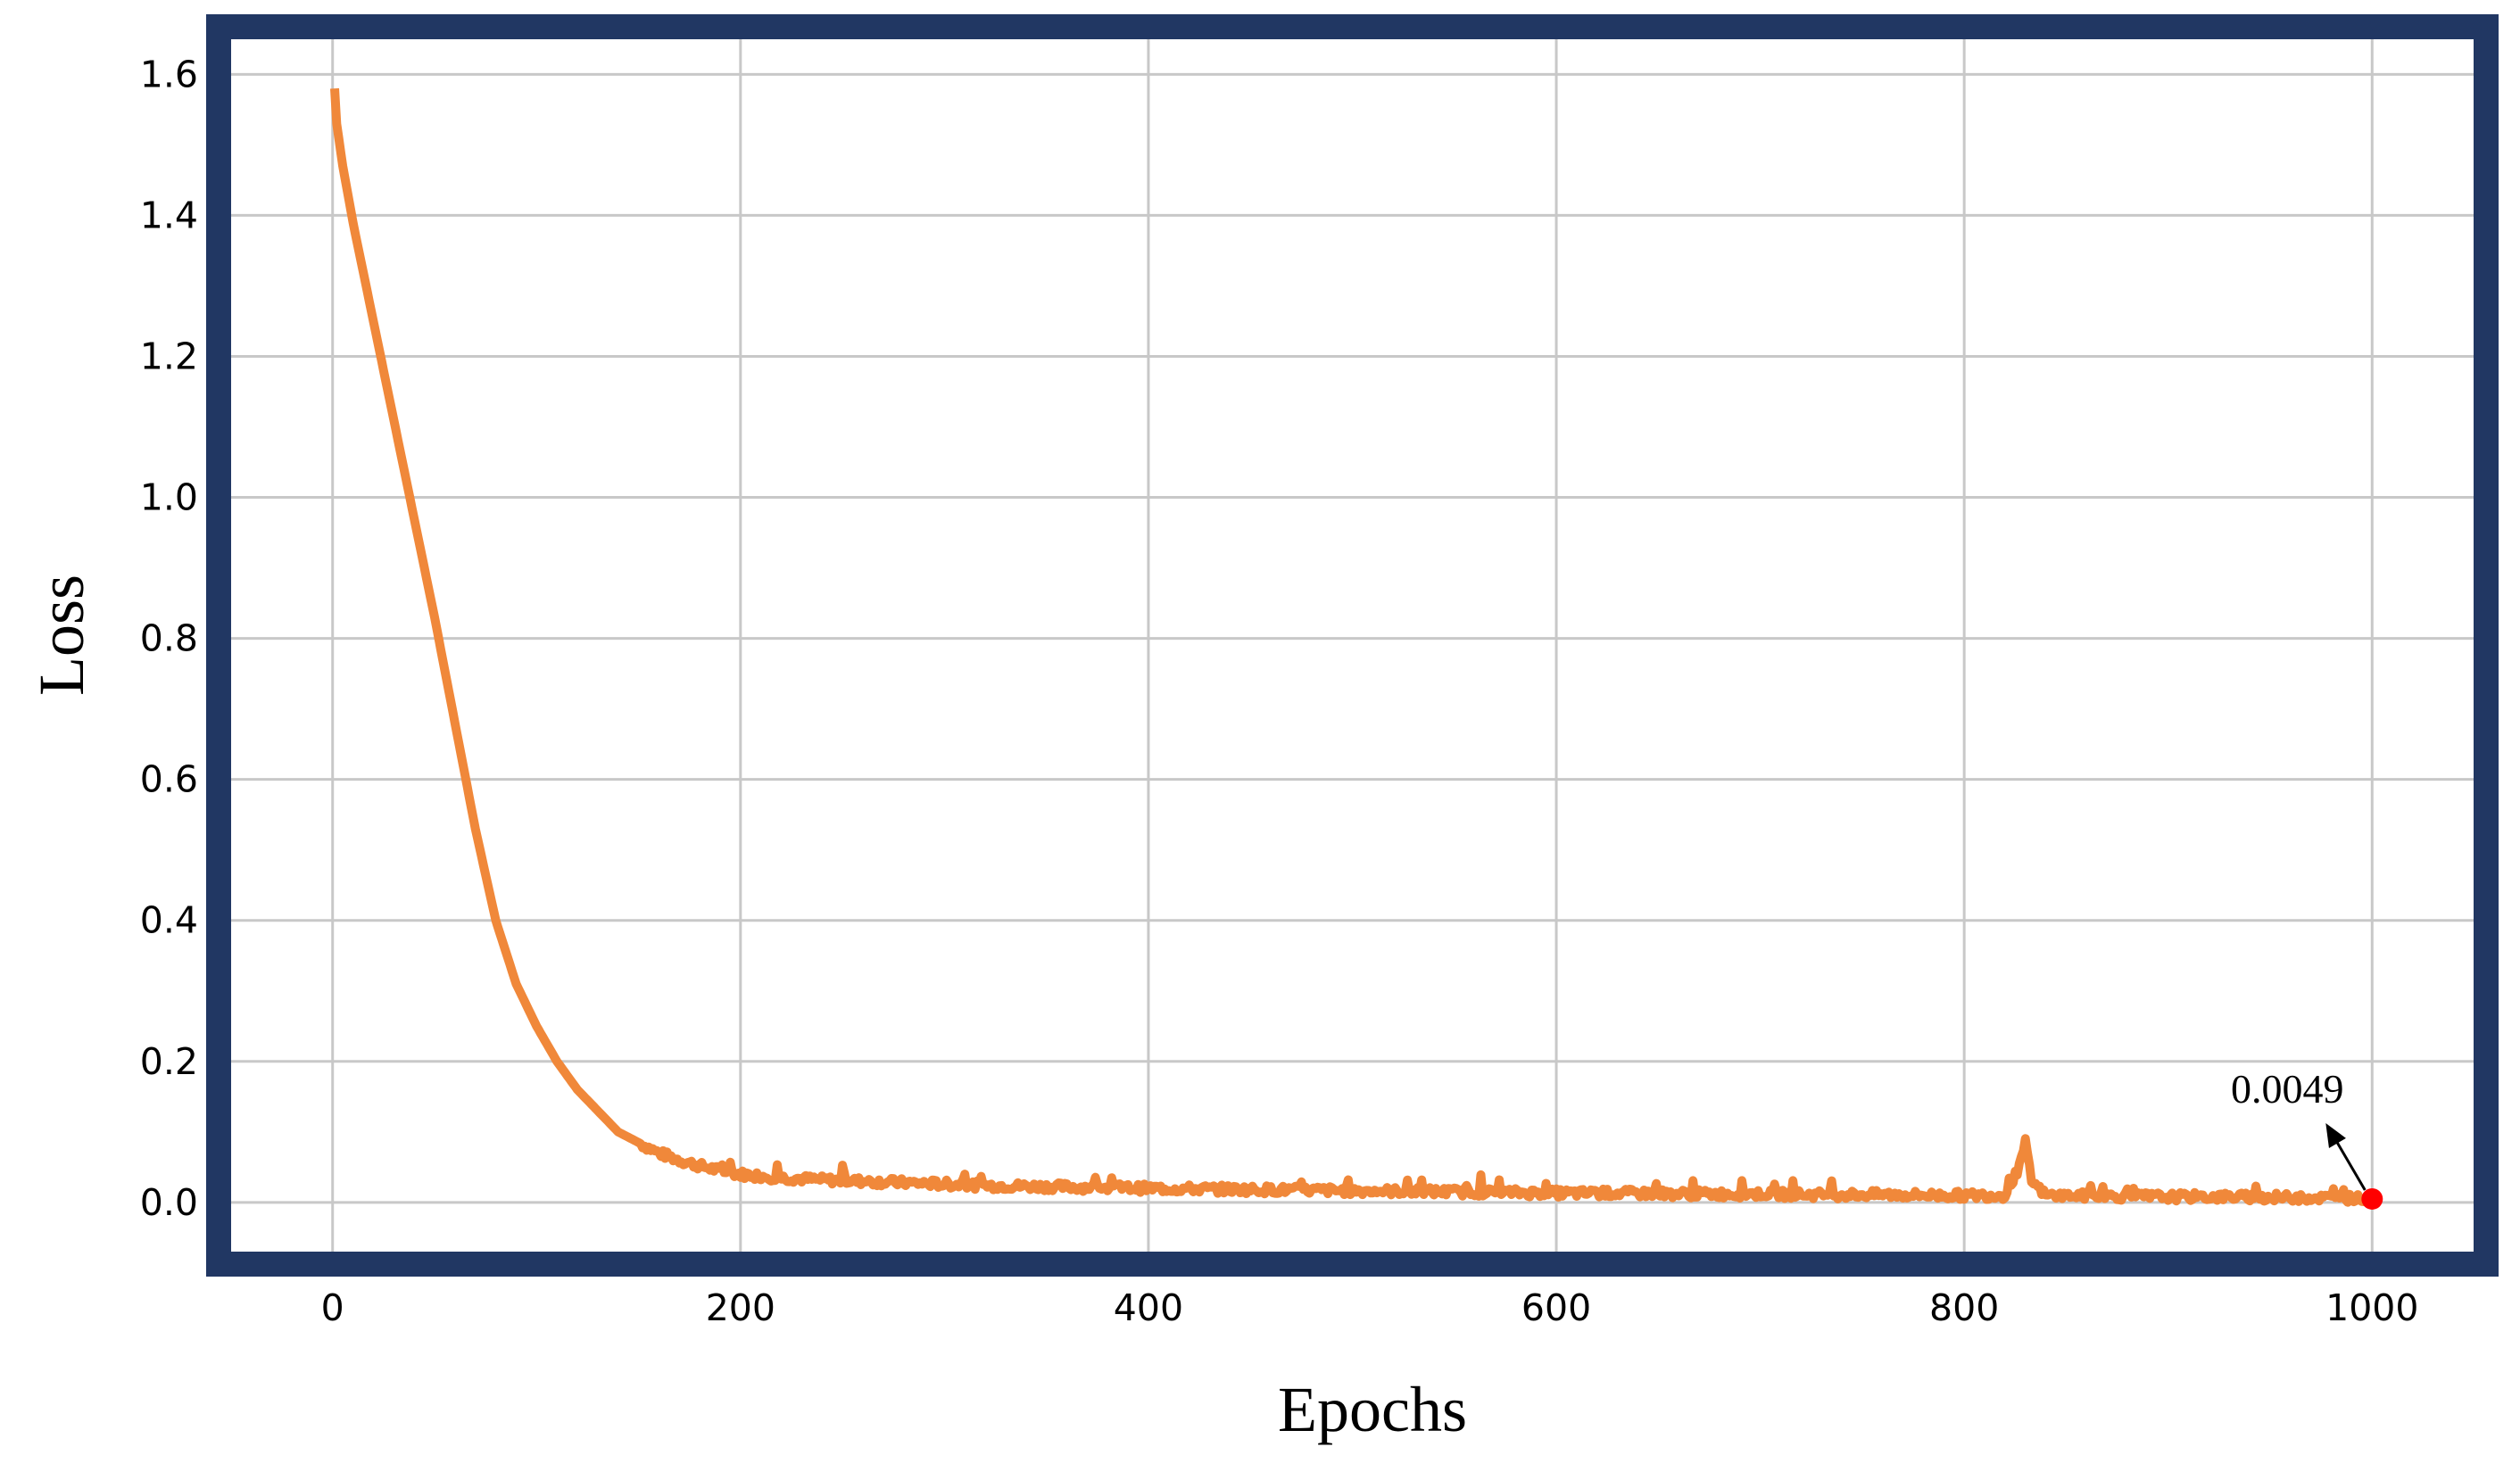  Describe the element at coordinates (1148, 1307) in the screenshot. I see `x-tick-label-2: 400` at that location.